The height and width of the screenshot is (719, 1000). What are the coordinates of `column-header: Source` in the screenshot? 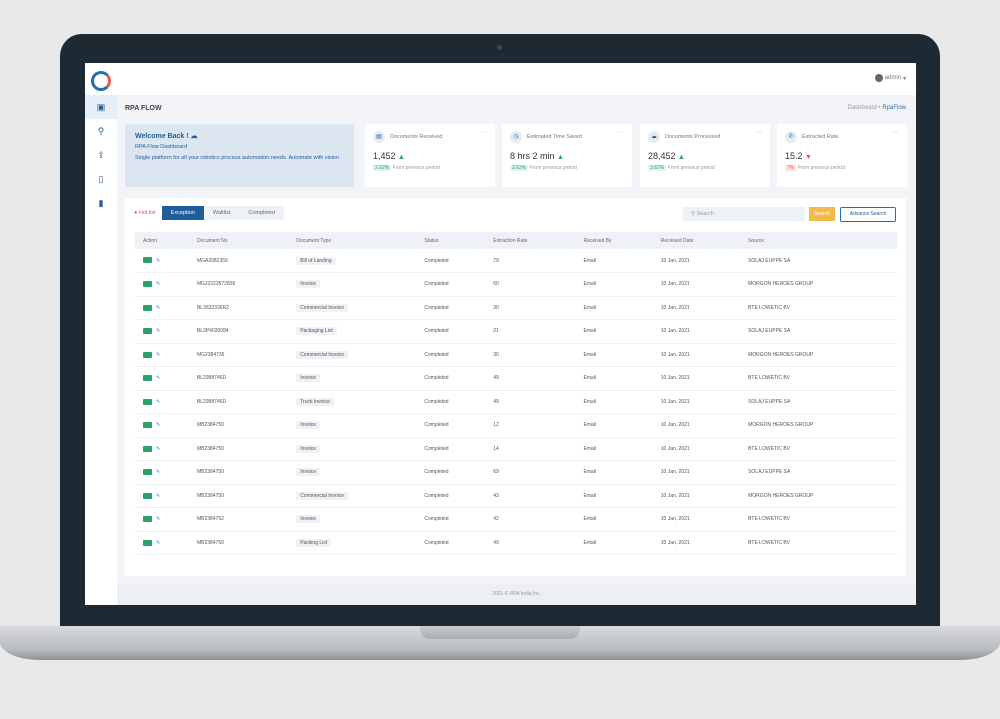 It's located at (818, 240).